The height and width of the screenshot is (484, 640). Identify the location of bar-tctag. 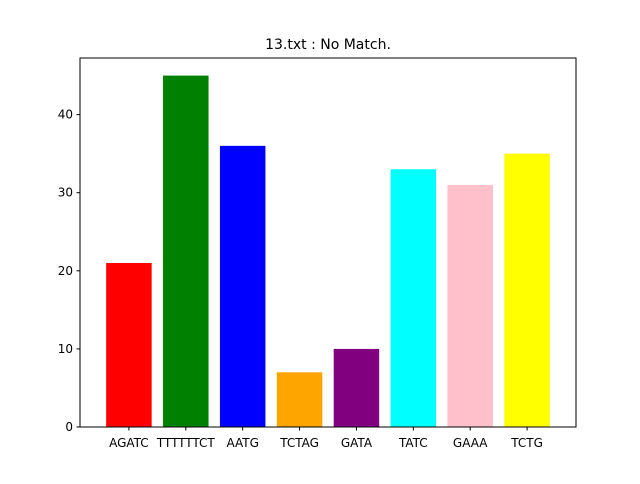
(299, 399).